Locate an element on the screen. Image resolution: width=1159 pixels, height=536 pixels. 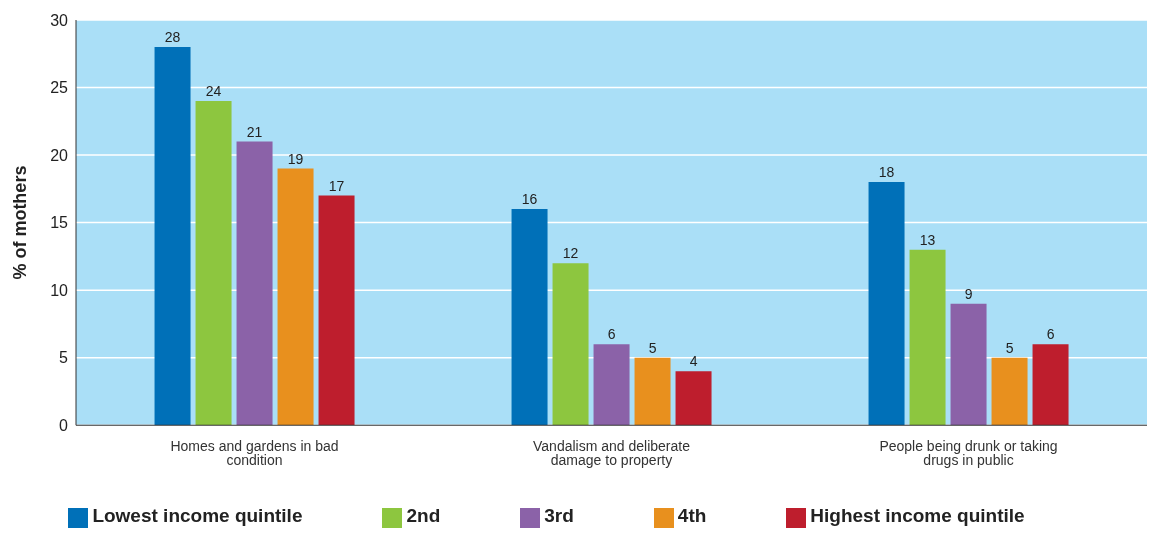
legend-label: Lowest income quintile is located at coordinates (197, 516).